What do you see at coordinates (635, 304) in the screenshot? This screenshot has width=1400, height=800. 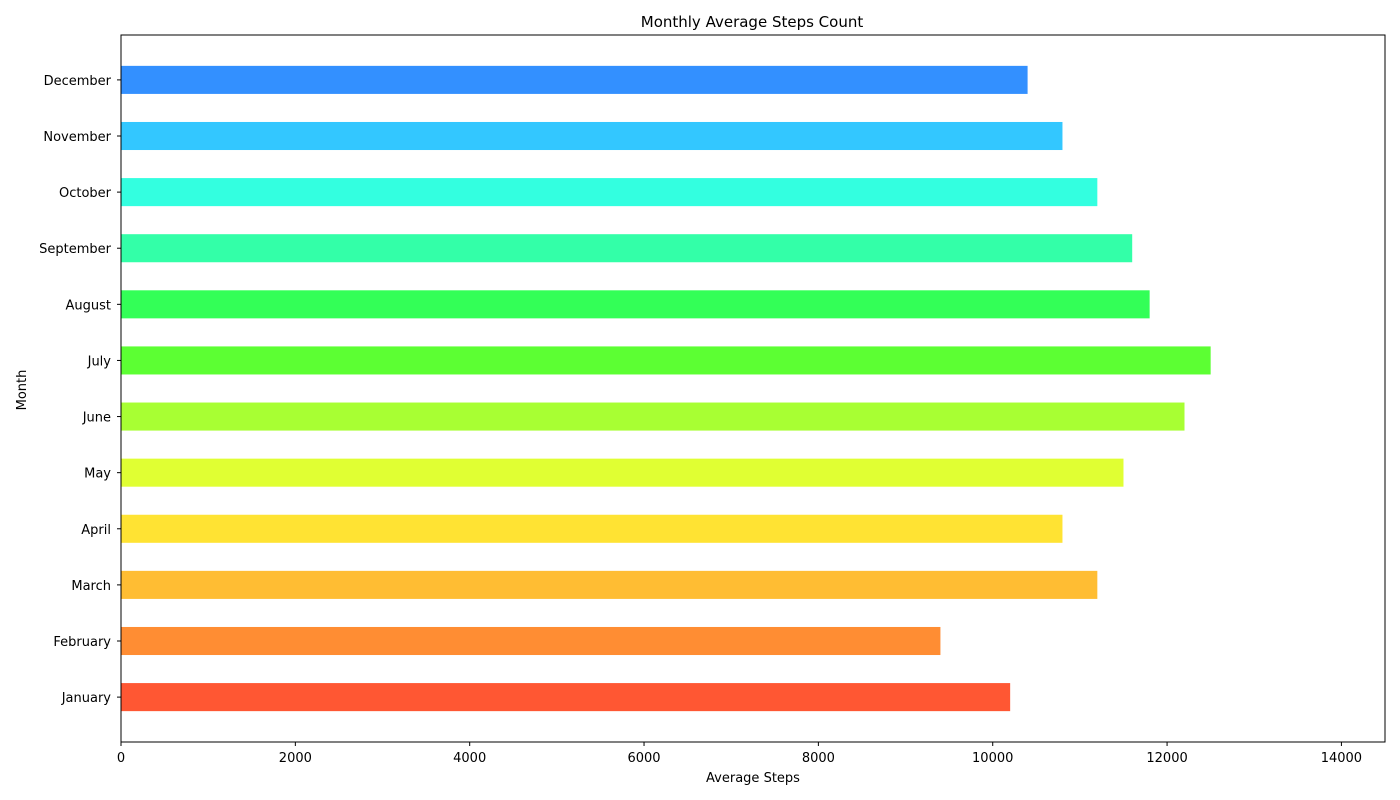 I see `bar-august` at bounding box center [635, 304].